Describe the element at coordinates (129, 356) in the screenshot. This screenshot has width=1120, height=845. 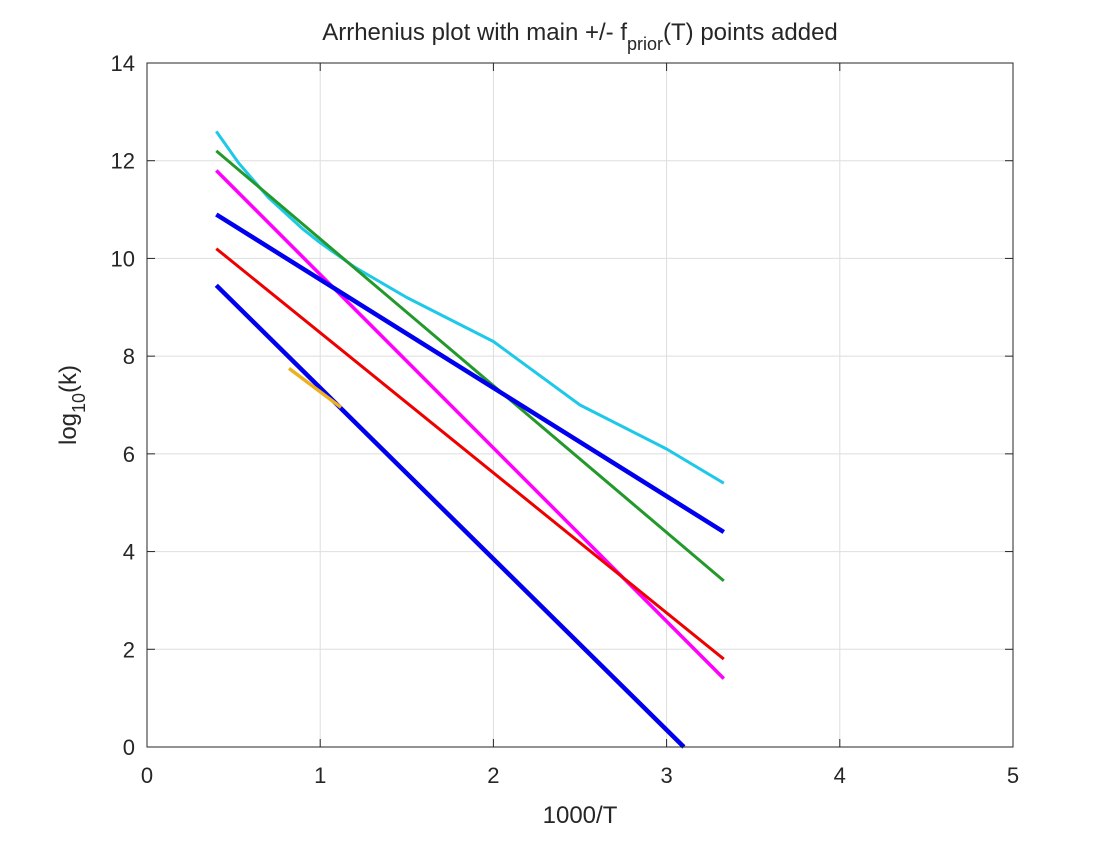
I see `y-tick-label: 8` at that location.